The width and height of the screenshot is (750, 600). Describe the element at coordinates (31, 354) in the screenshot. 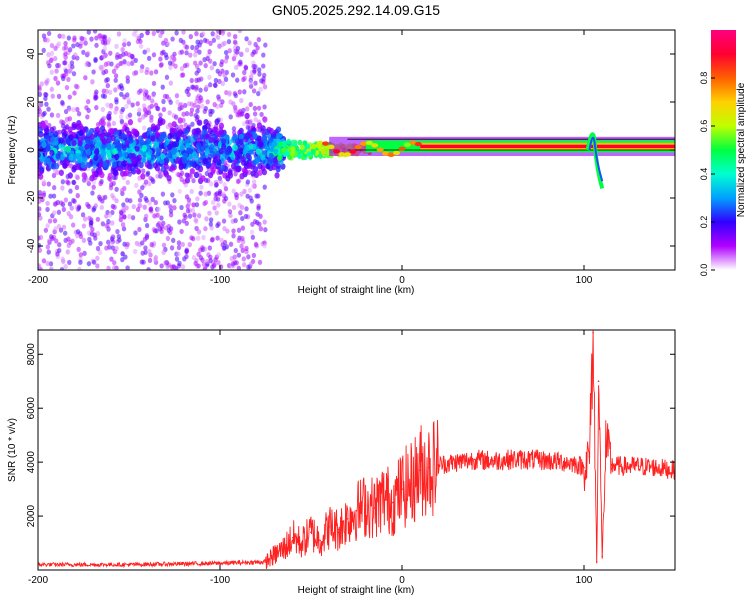

I see `y-tick-label: 8000` at that location.